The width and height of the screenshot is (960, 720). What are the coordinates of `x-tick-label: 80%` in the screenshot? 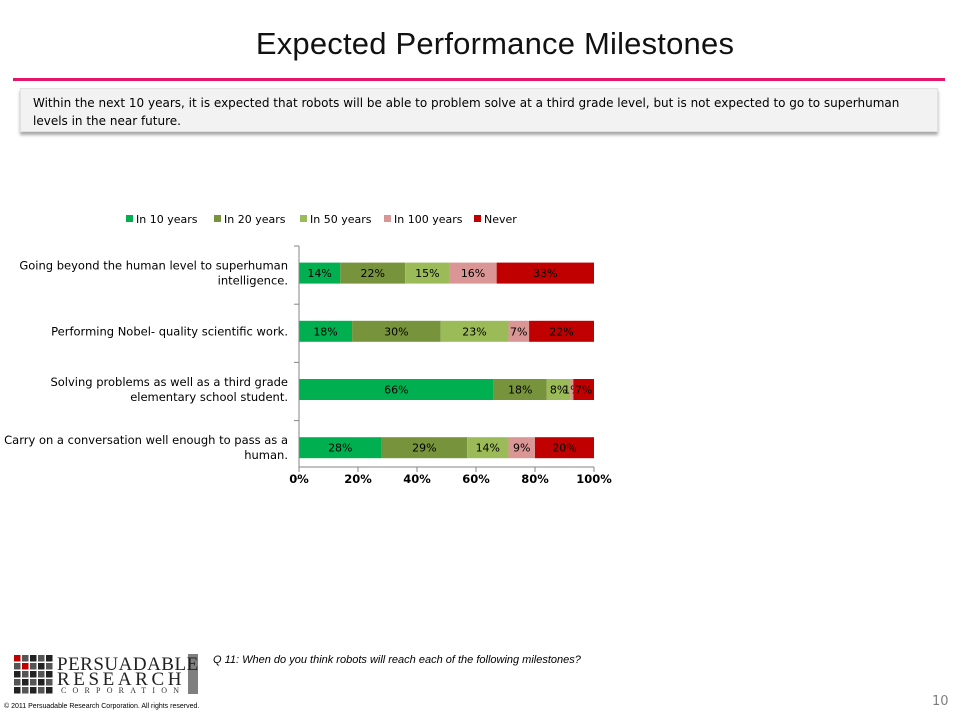 It's located at (535, 479).